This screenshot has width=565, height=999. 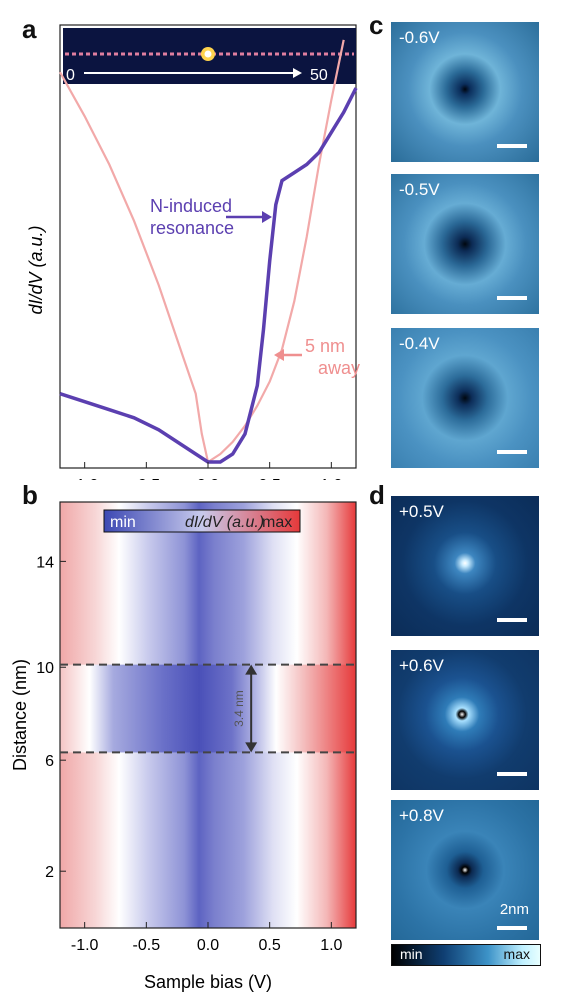 I want to click on panel-b-xtick-label: -1.0, so click(x=85, y=945).